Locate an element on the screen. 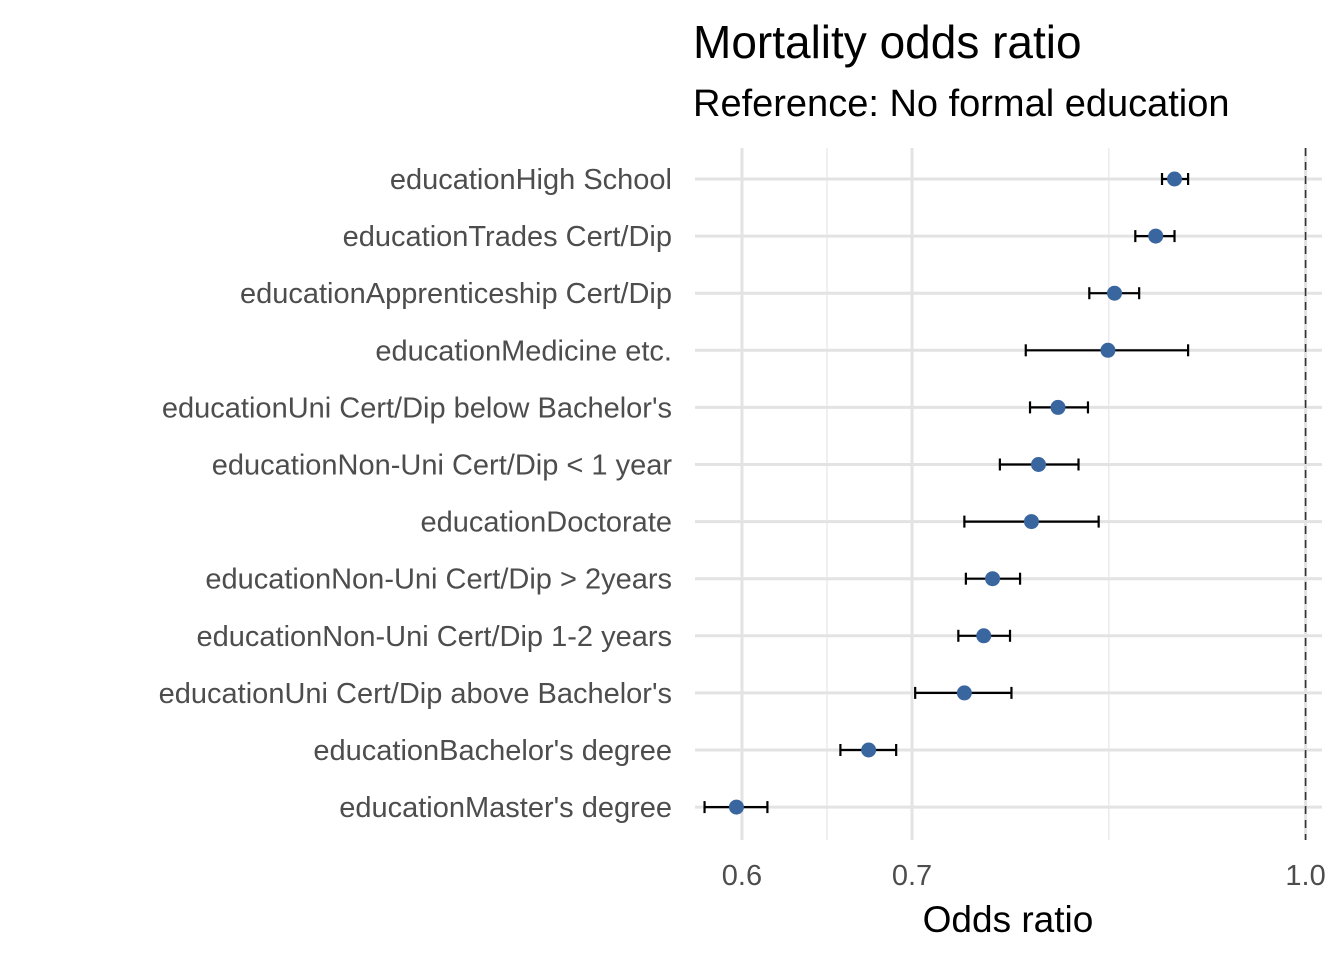 The width and height of the screenshot is (1344, 960). y-tick-label: educationBachelor's degree is located at coordinates (492, 751).